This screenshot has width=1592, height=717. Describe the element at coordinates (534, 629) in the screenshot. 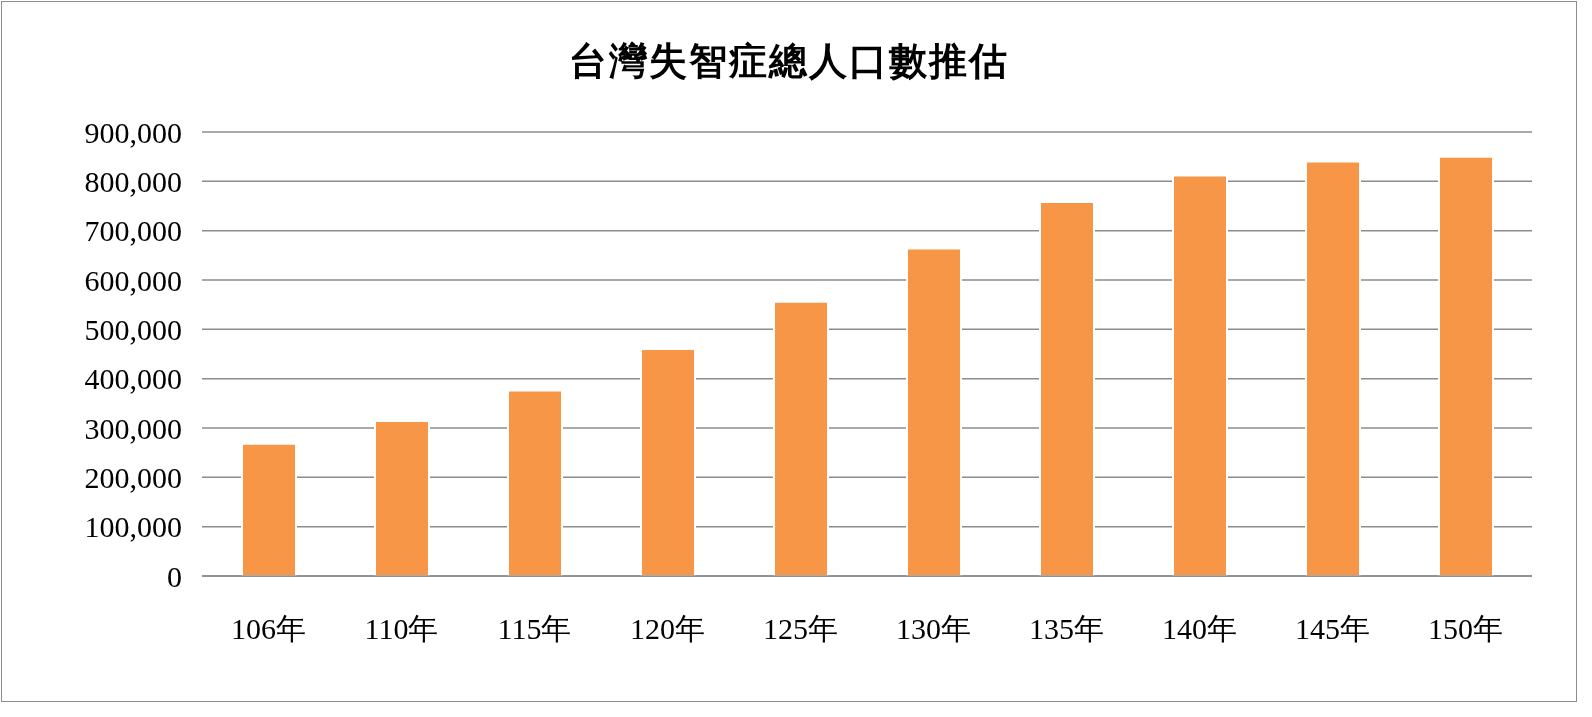

I see `x-tick-label: 115年` at that location.